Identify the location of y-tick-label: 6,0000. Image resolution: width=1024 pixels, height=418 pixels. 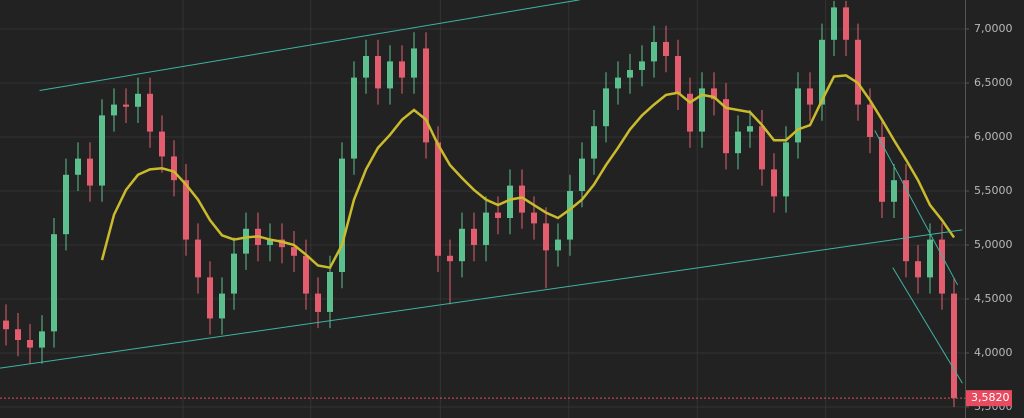
(993, 136).